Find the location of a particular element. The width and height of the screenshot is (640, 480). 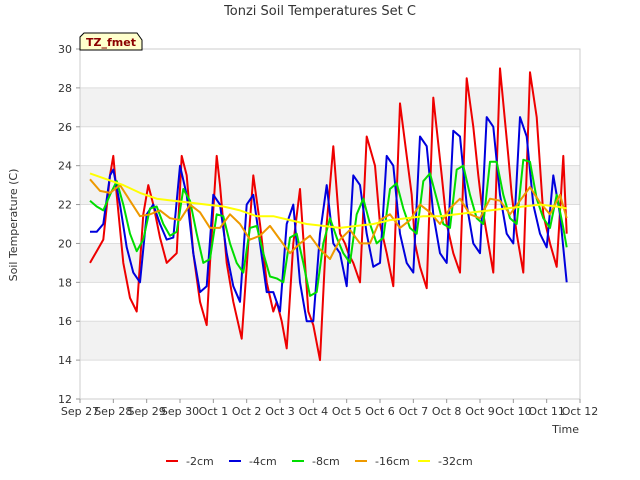

x-tick-label: Oct 11 is located at coordinates (546, 411).